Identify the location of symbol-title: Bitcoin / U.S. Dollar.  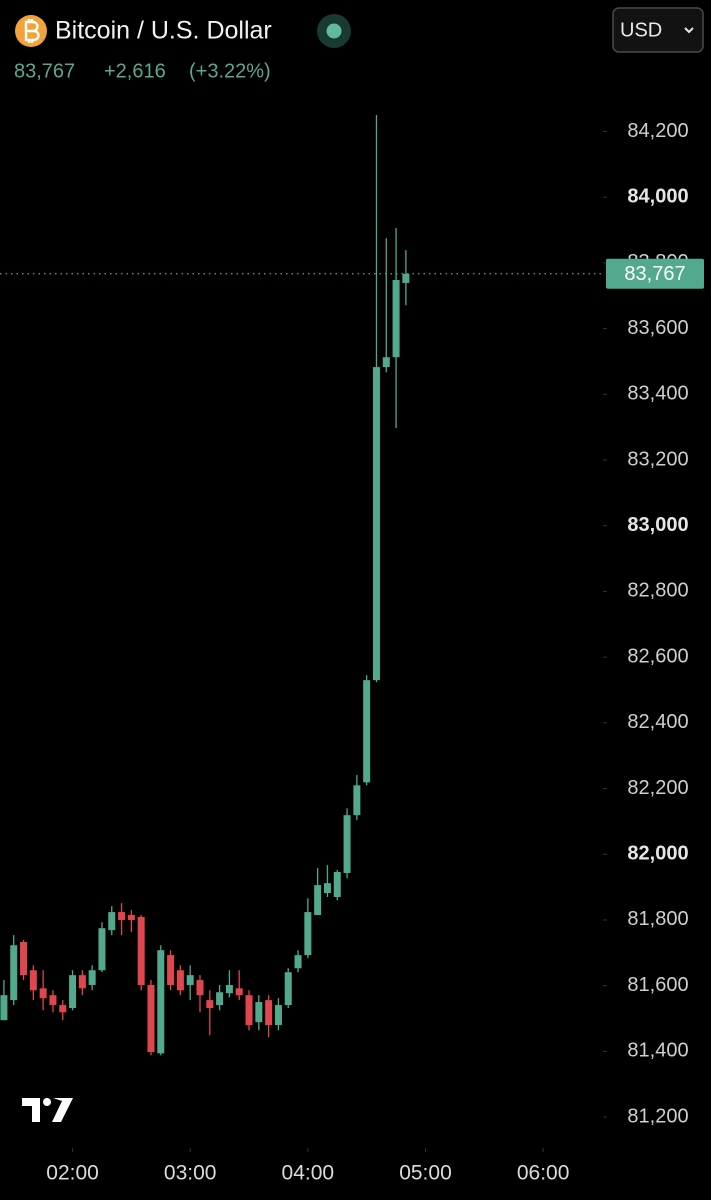
(163, 31).